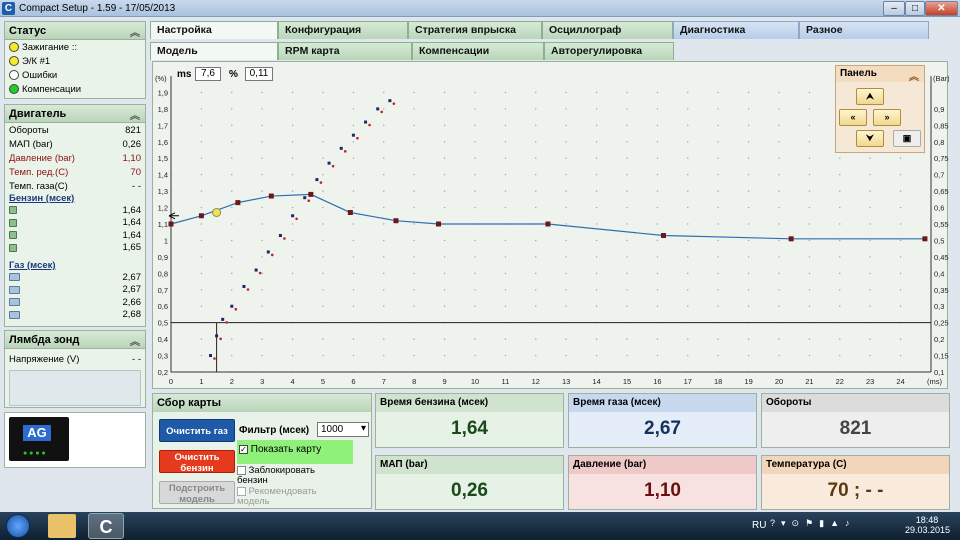 This screenshot has width=960, height=540. What do you see at coordinates (197, 493) in the screenshot?
I see `build-model-button: Подстроить модель` at bounding box center [197, 493].